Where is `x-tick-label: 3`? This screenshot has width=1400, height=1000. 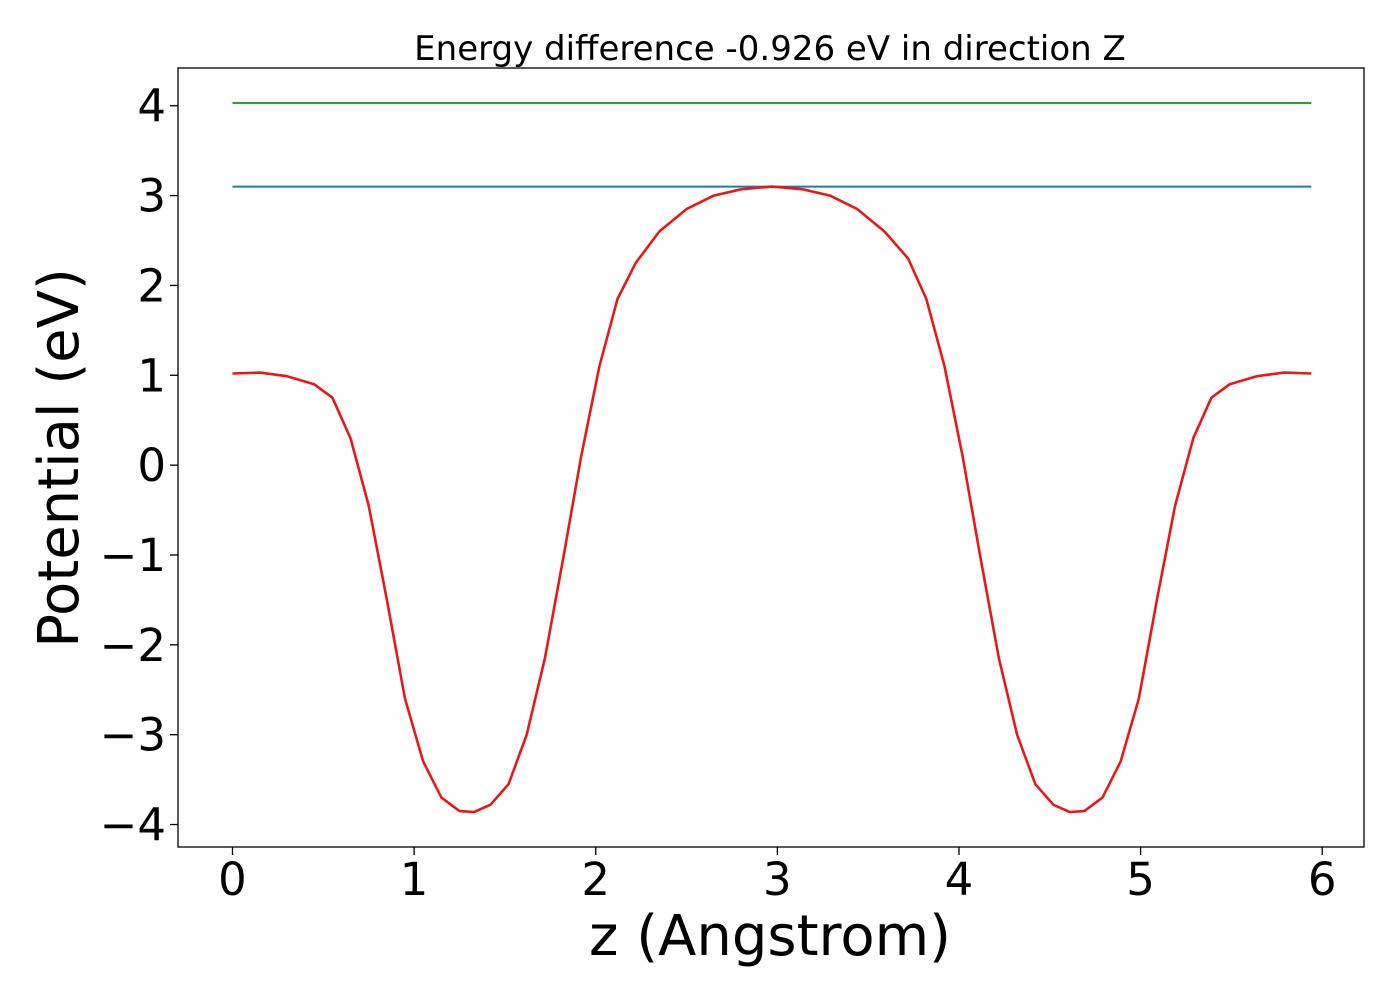
x-tick-label: 3 is located at coordinates (777, 879).